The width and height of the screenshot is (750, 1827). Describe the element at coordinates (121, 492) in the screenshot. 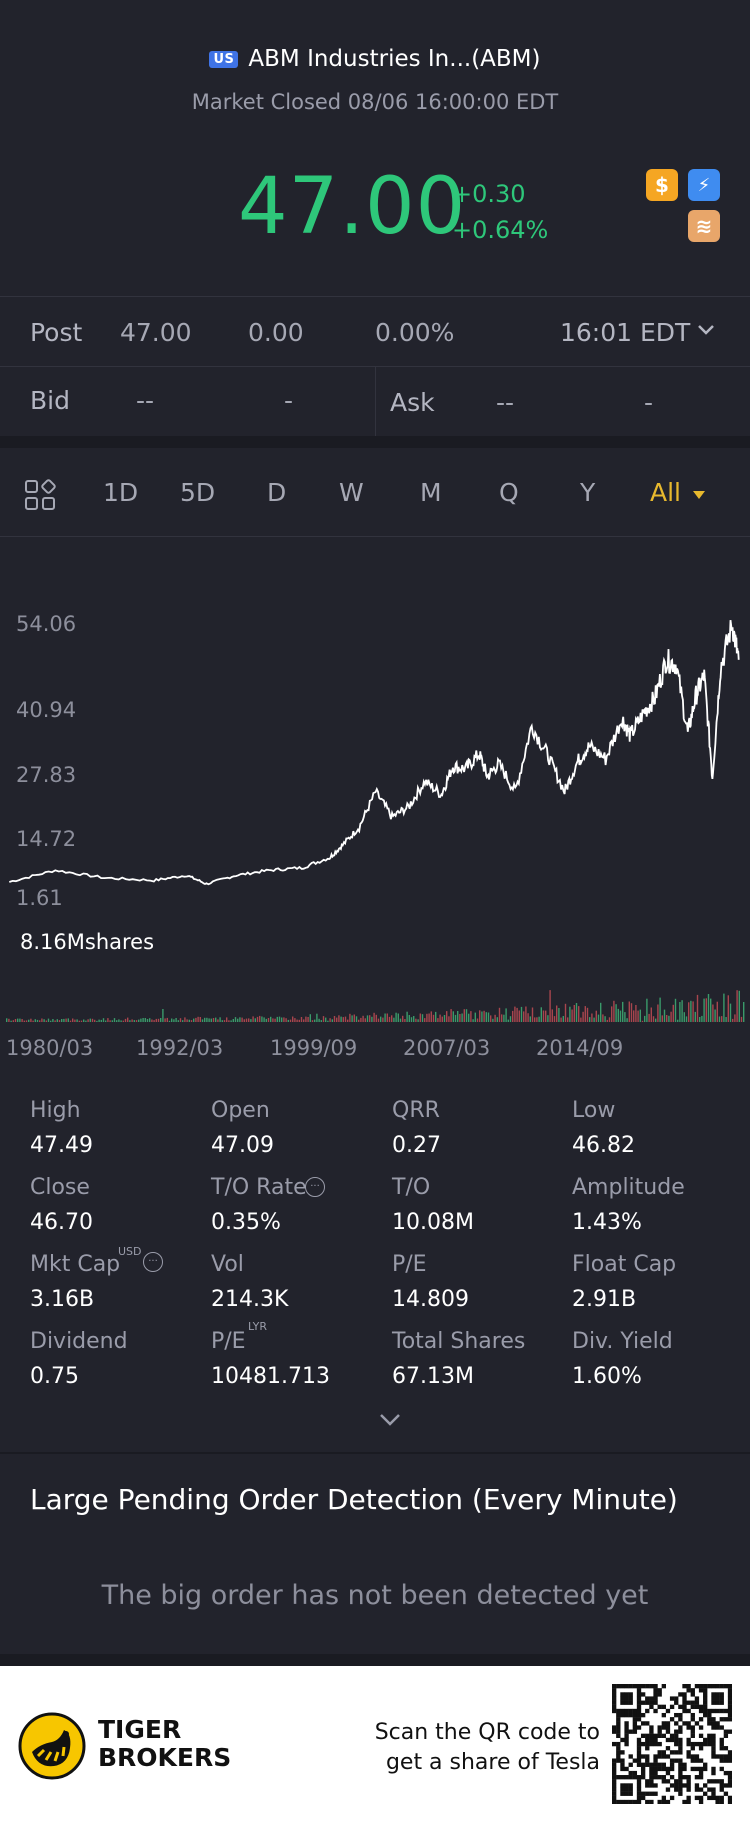

I see `tab-1d: 1D` at that location.